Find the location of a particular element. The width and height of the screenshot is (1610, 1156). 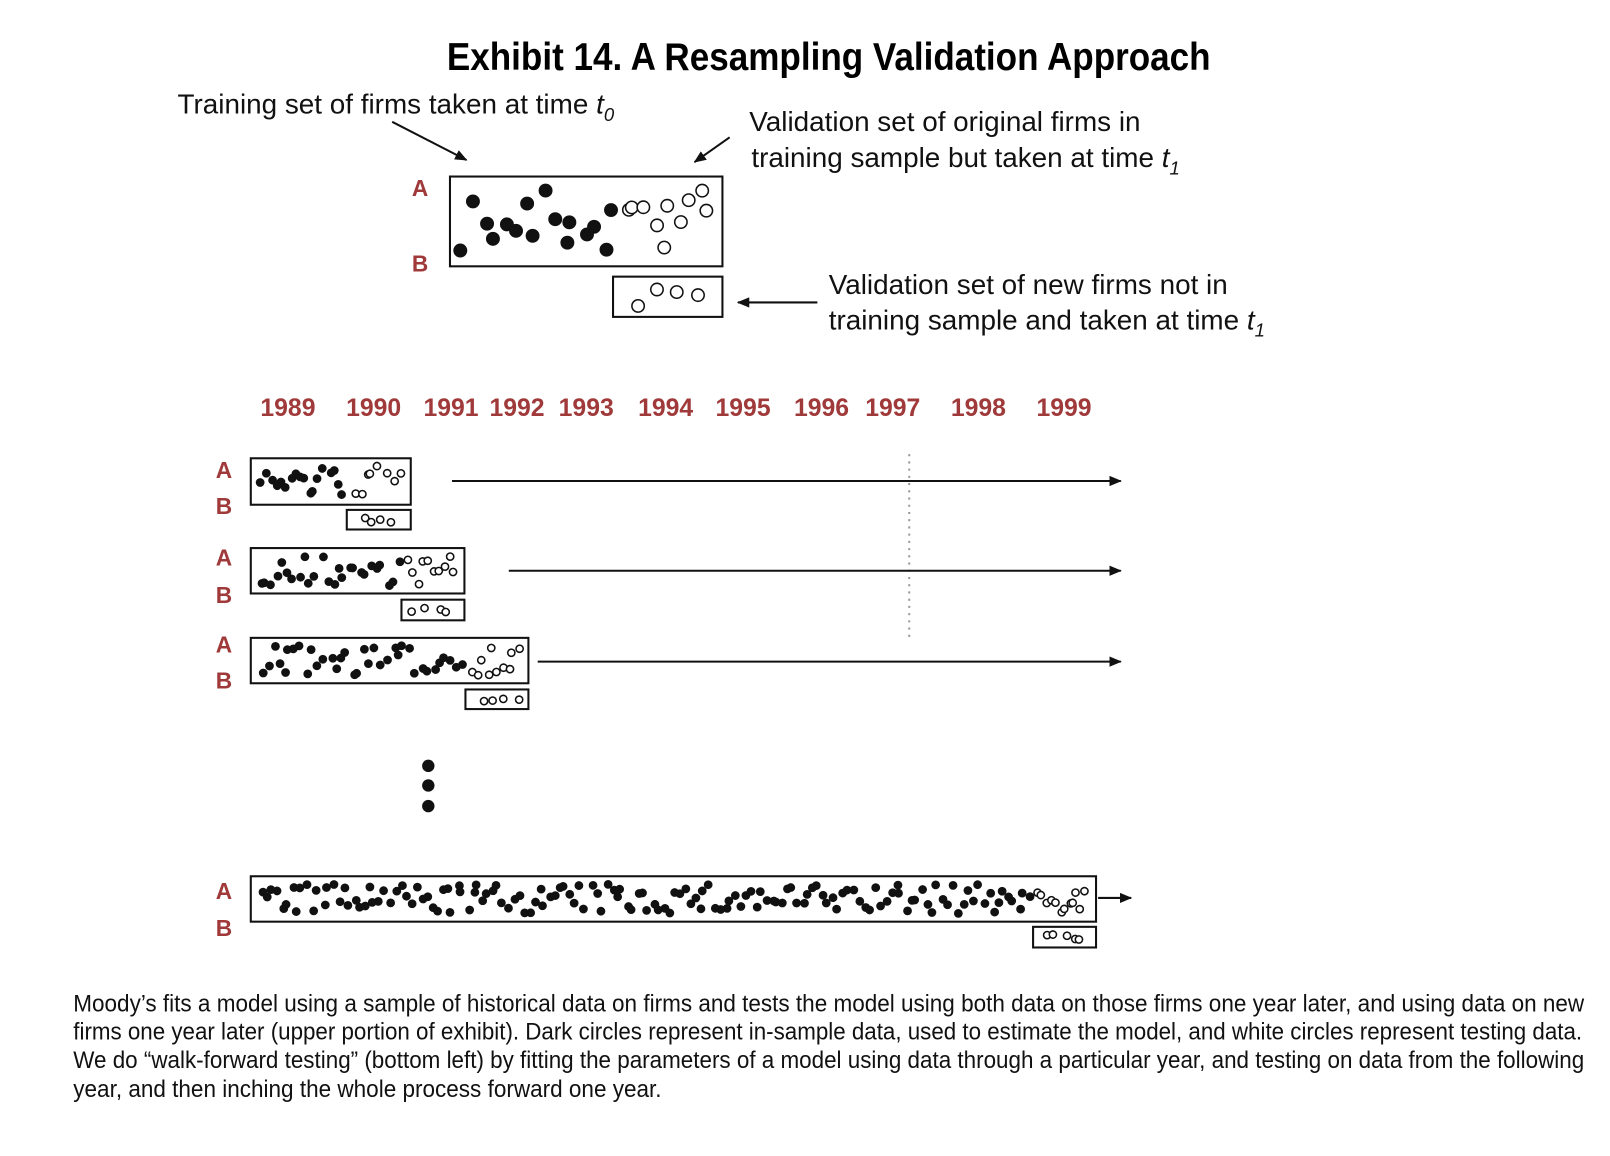

annotation-text: training sample but taken at time is located at coordinates (956, 157).